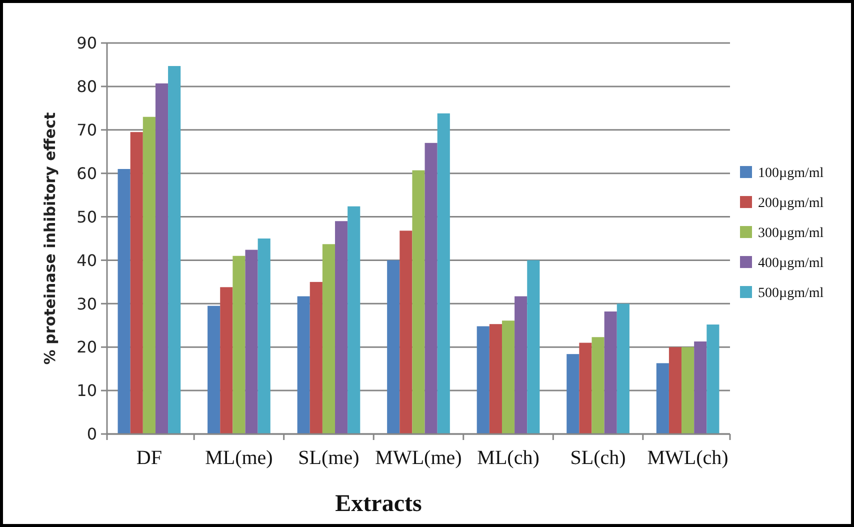  Describe the element at coordinates (791, 233) in the screenshot. I see `legend-label: 300µgm/ml` at that location.